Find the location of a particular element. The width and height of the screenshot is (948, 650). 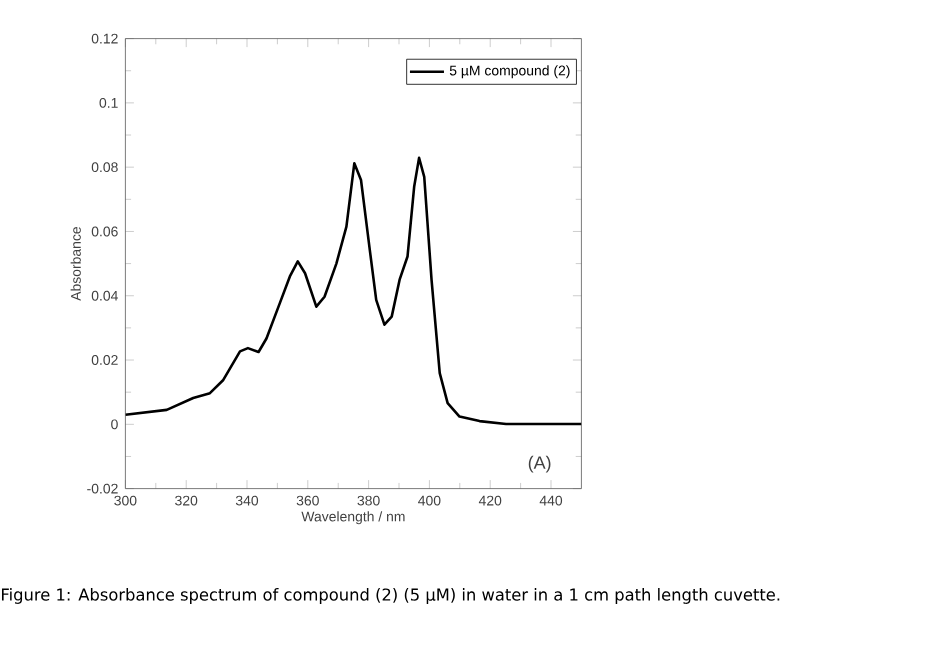

annotation: (A) is located at coordinates (539, 464).